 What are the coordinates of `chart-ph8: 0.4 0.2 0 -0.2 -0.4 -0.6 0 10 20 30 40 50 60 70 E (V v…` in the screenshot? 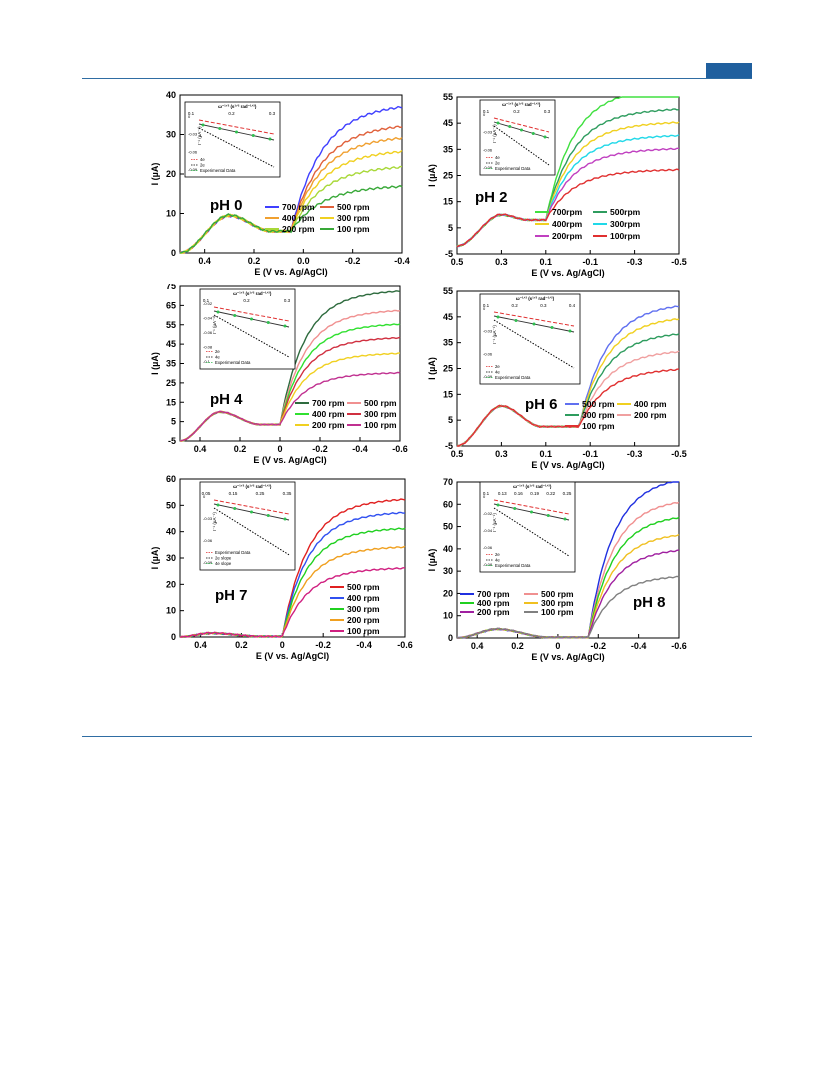 It's located at (557, 569).